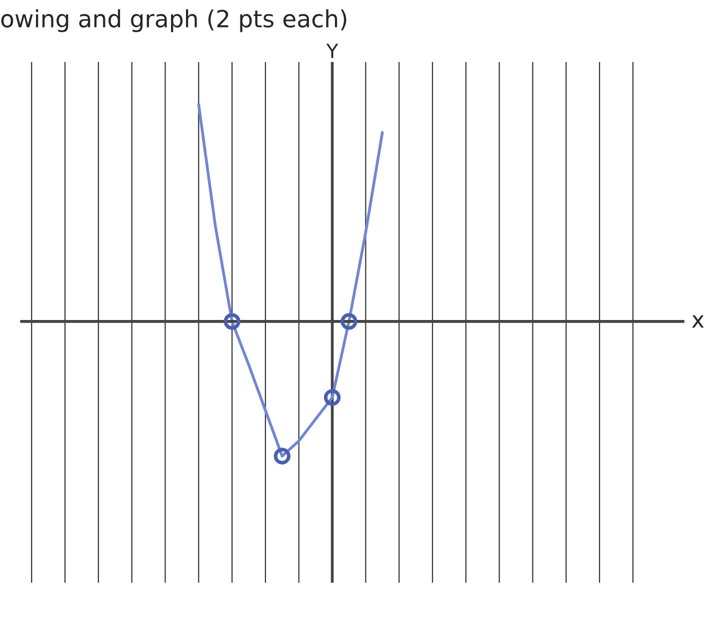  I want to click on text: x, so click(698, 321).